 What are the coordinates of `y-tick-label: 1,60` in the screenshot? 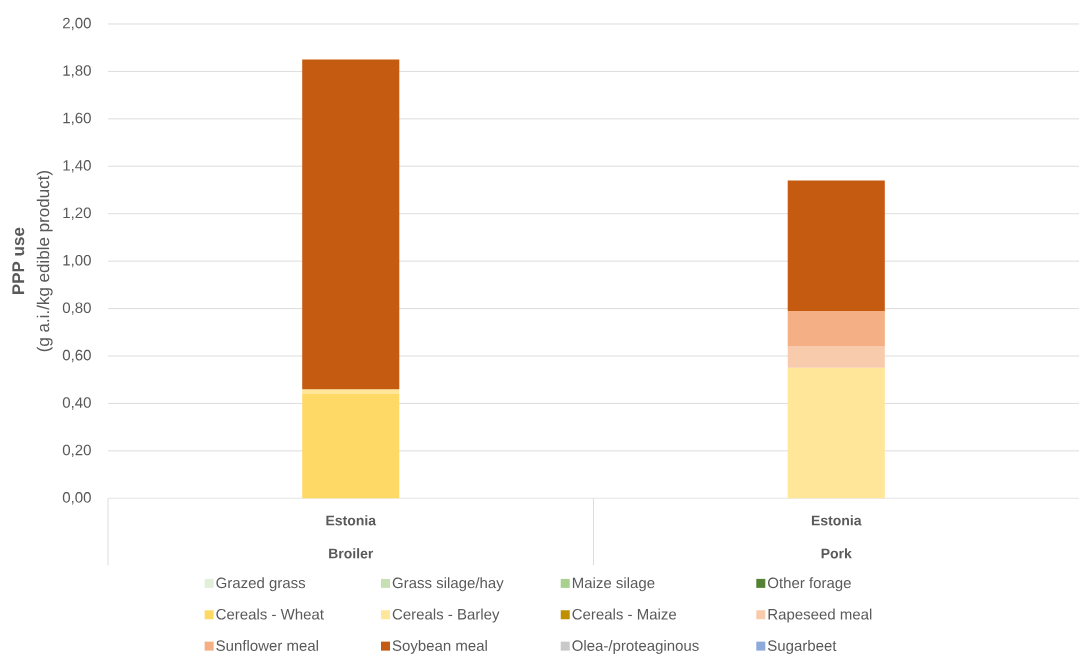 It's located at (77, 119).